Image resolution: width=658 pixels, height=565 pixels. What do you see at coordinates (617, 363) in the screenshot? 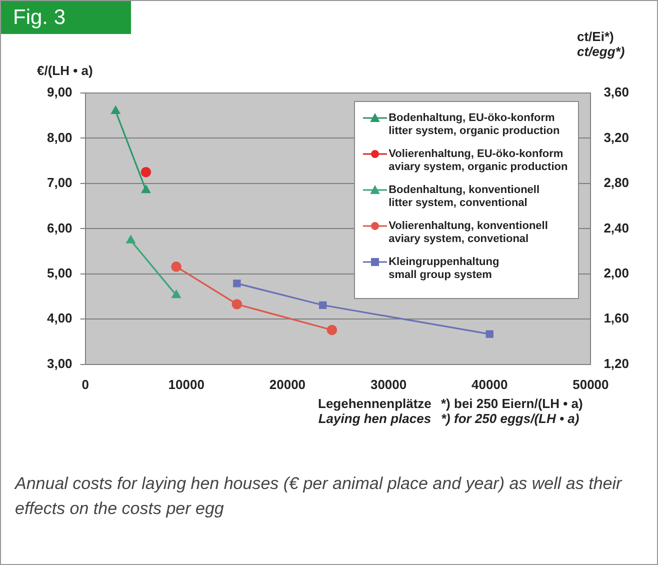
I see `y2-tick-label: 1,20` at bounding box center [617, 363].